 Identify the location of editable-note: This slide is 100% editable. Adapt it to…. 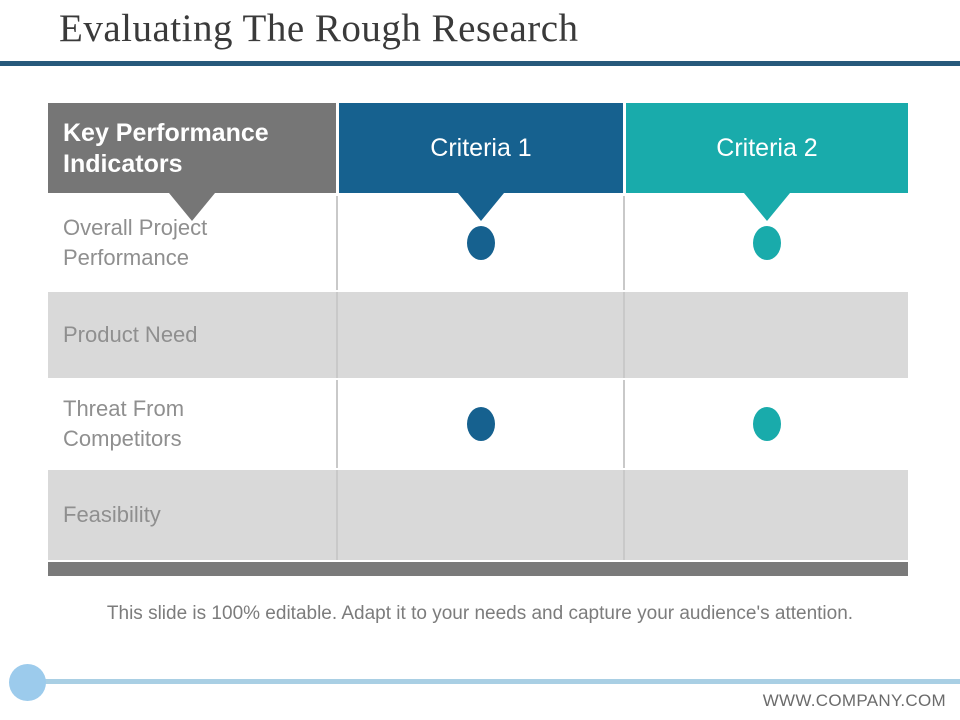
(480, 613).